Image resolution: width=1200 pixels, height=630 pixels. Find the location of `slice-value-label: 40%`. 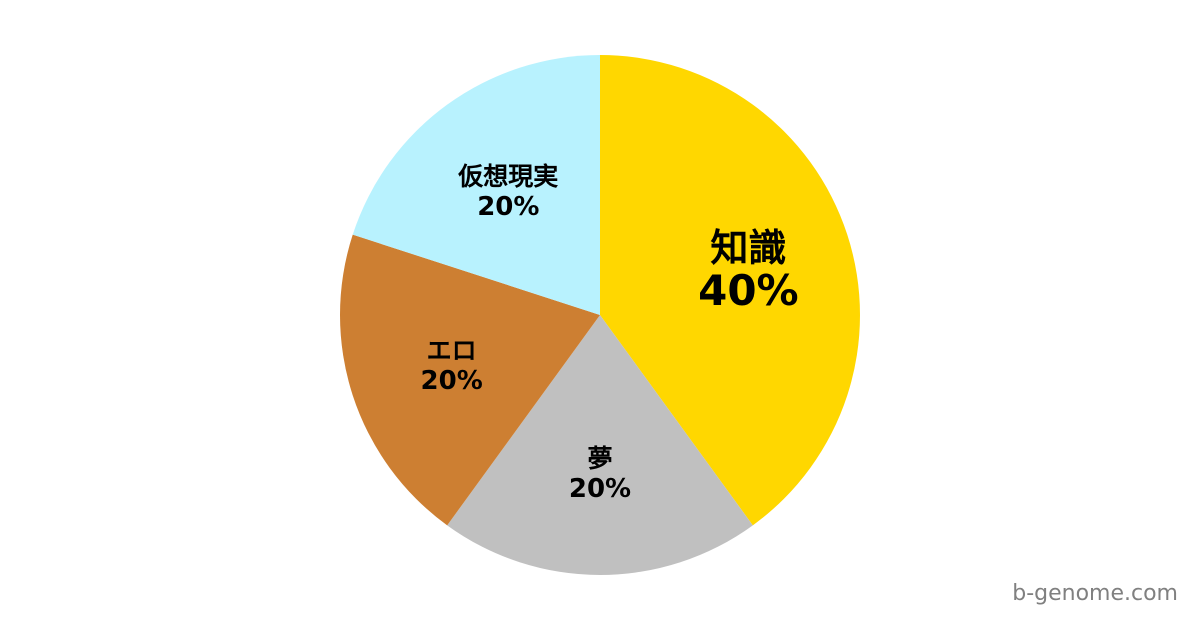

slice-value-label: 40% is located at coordinates (748, 290).